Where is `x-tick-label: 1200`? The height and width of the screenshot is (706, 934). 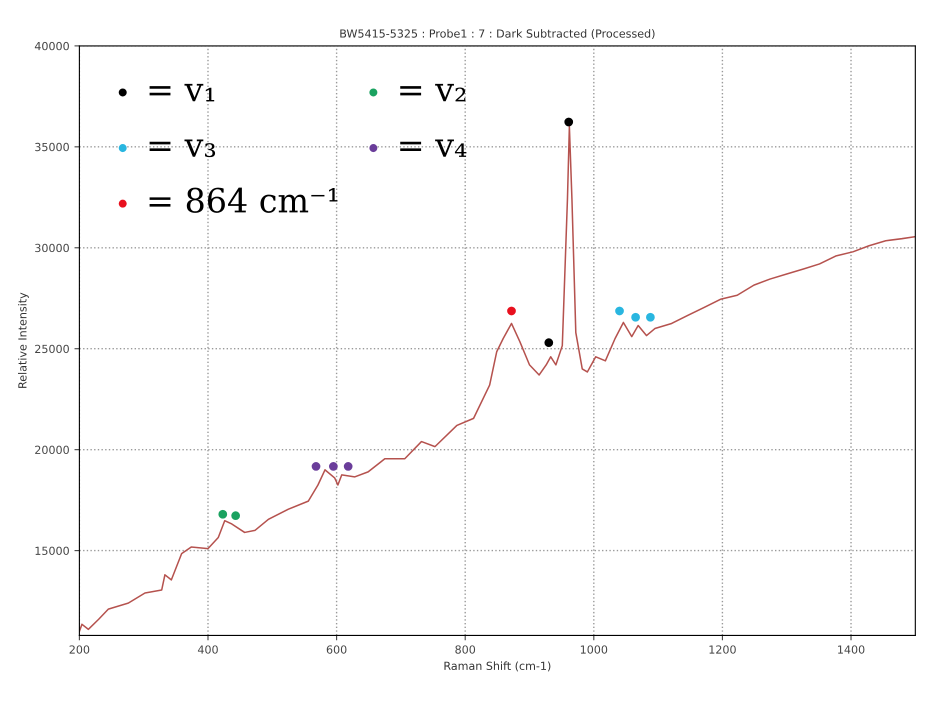
x-tick-label: 1200 is located at coordinates (722, 649).